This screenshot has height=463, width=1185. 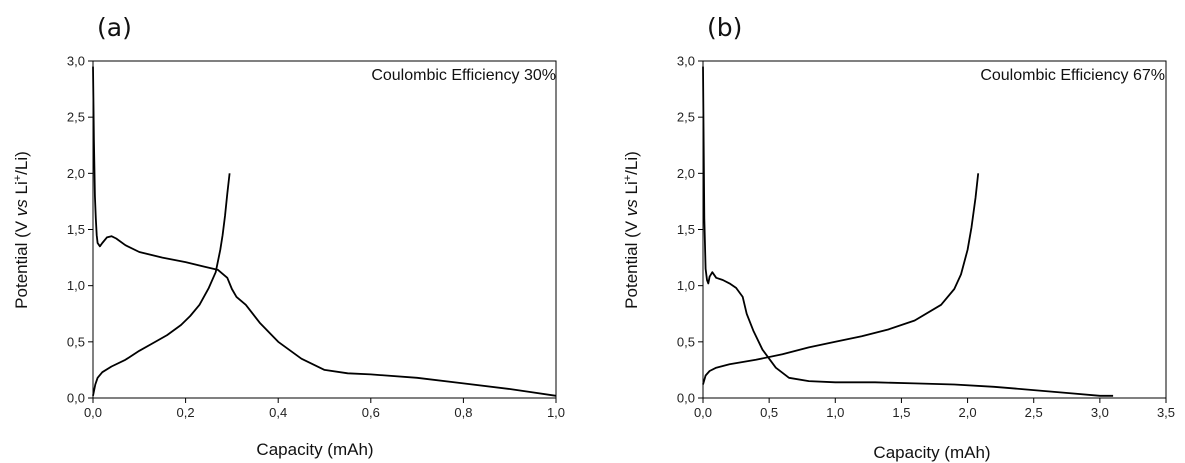 I want to click on panel-b-y-tick-label: 3,0, so click(x=686, y=61).